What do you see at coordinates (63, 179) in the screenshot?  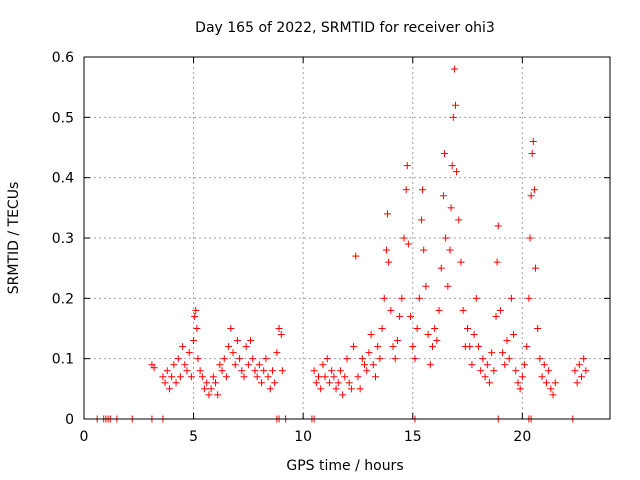 I see `y-tick-label: 0.4` at bounding box center [63, 179].